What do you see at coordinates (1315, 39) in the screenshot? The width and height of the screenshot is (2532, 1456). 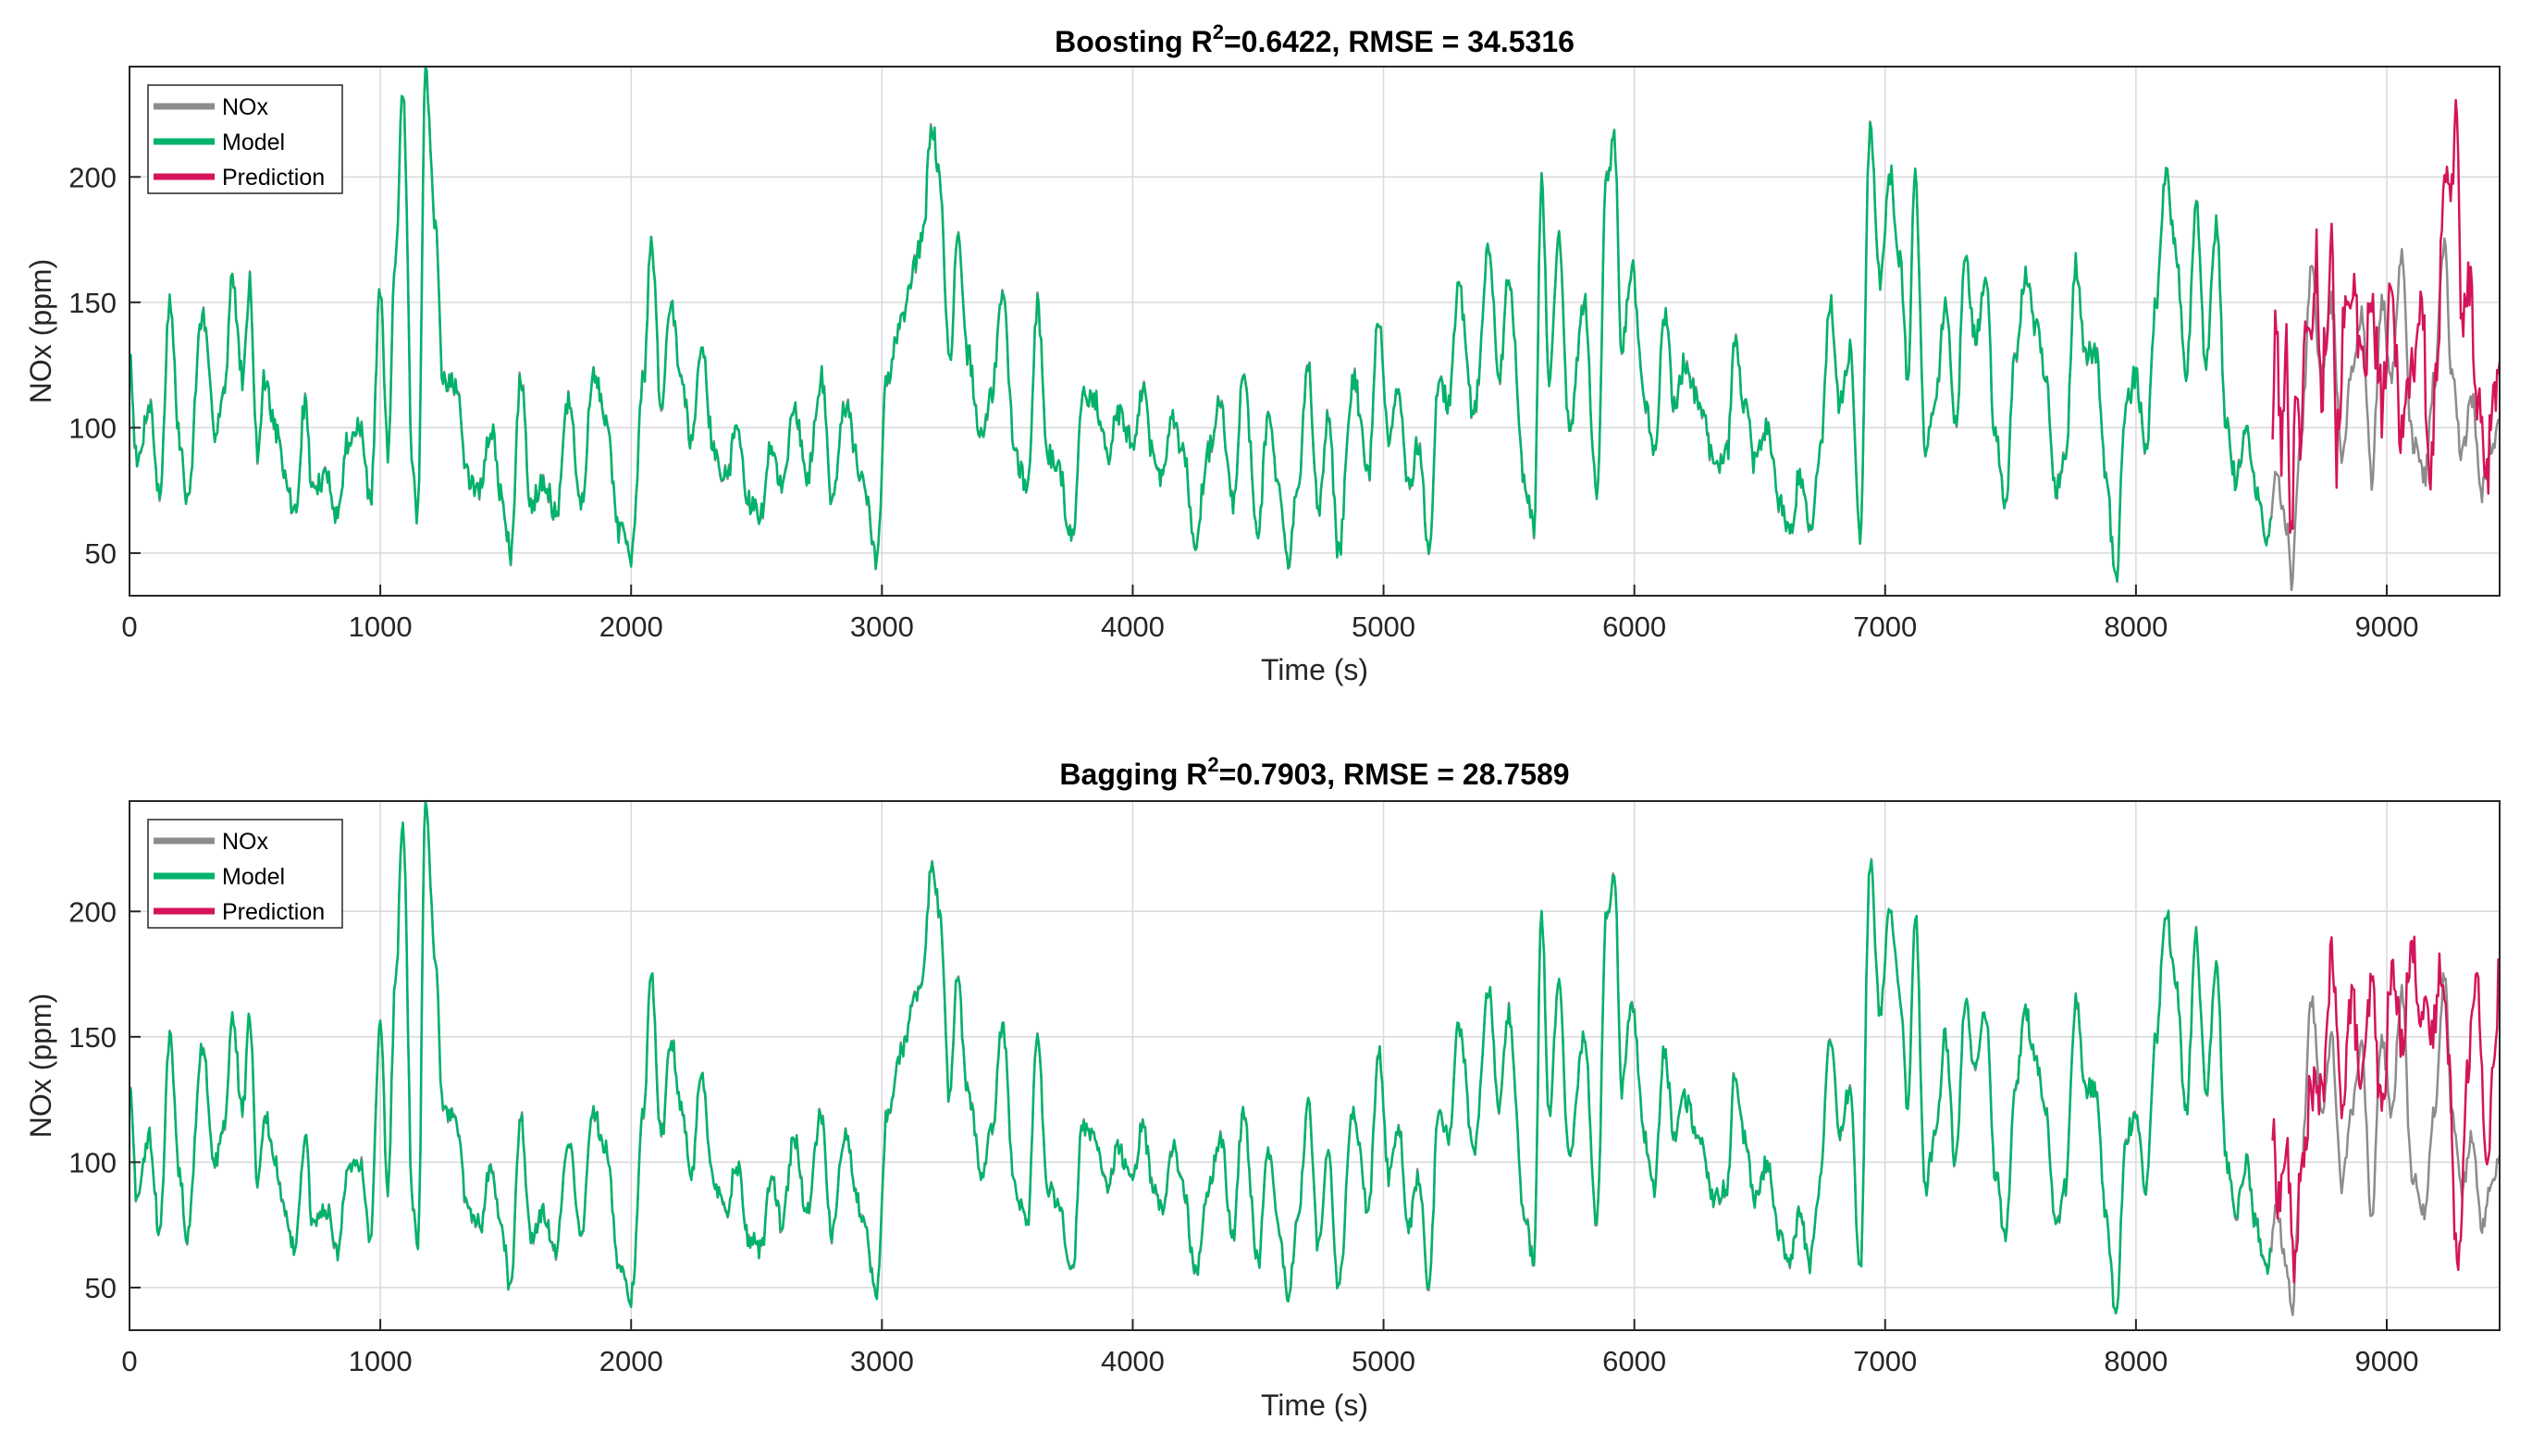 I see `plot-title: Boosting R2=0.6422, RMSE = 34.5316` at bounding box center [1315, 39].